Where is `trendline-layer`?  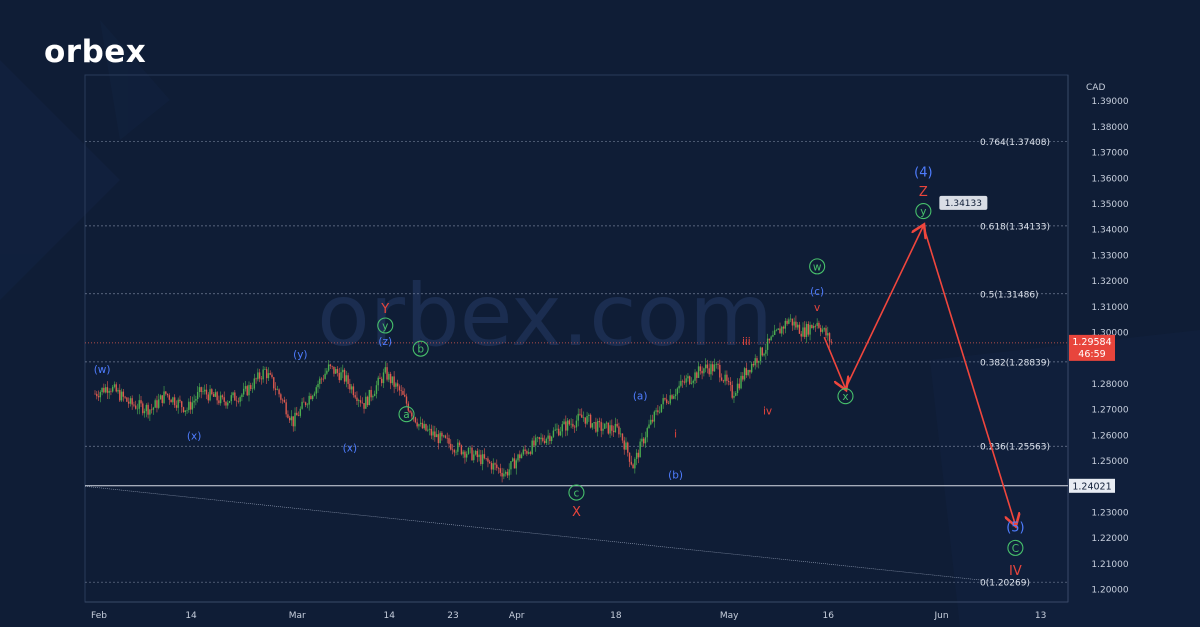
trendline-layer is located at coordinates (576, 533).